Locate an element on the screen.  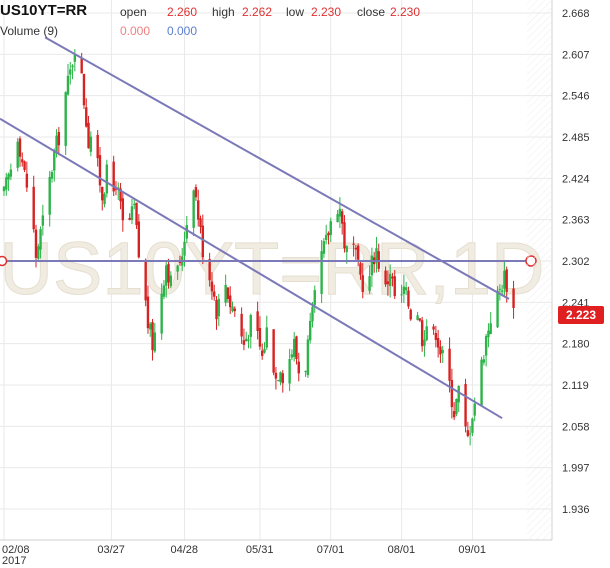
y-tick-label: 2.058 is located at coordinates (576, 427).